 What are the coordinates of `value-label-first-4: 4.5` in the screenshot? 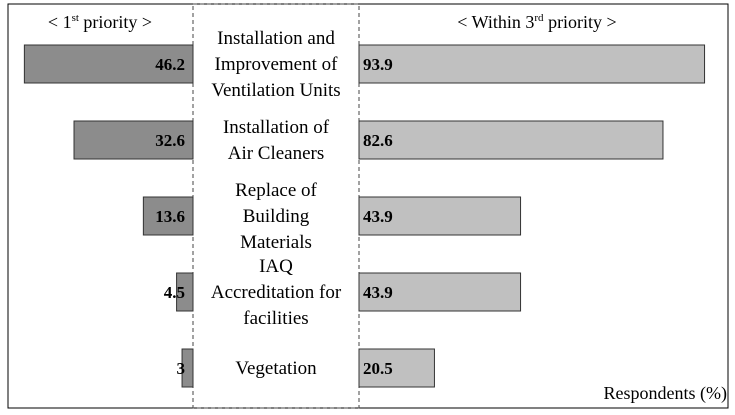 It's located at (174, 292).